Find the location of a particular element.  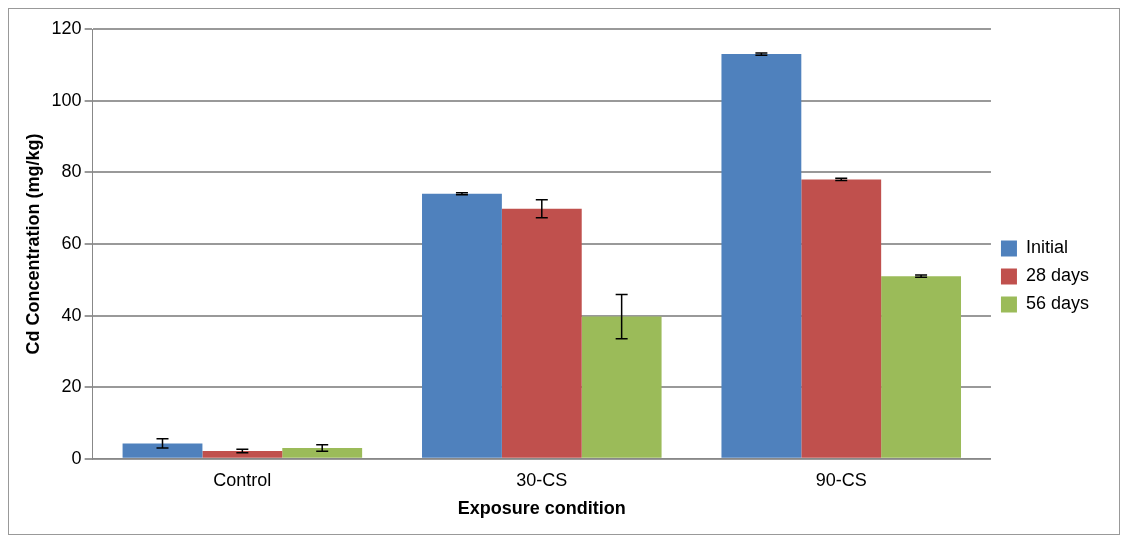

x-tick-label: Control is located at coordinates (242, 479).